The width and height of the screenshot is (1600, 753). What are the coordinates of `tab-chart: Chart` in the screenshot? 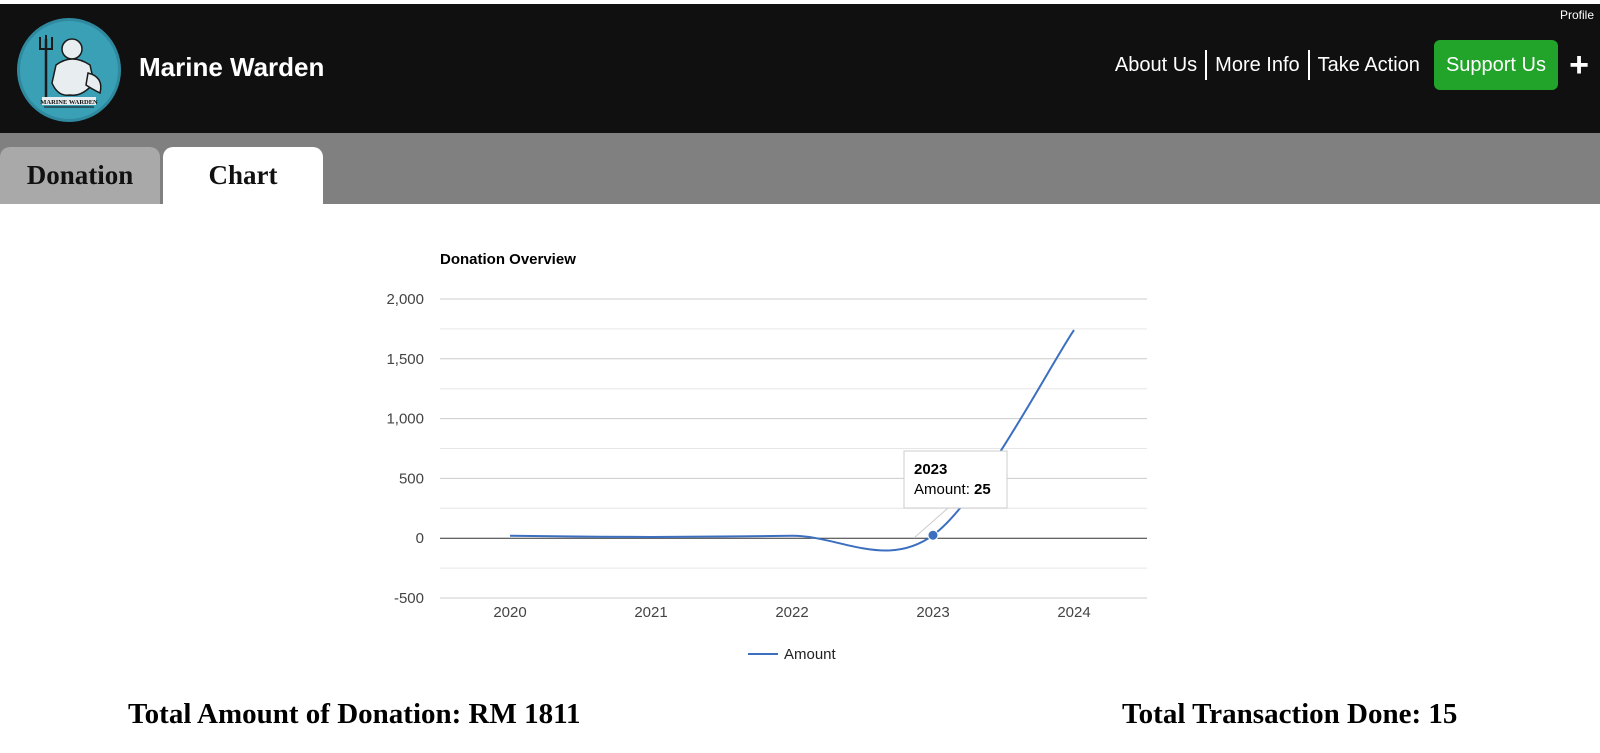 It's located at (243, 175).